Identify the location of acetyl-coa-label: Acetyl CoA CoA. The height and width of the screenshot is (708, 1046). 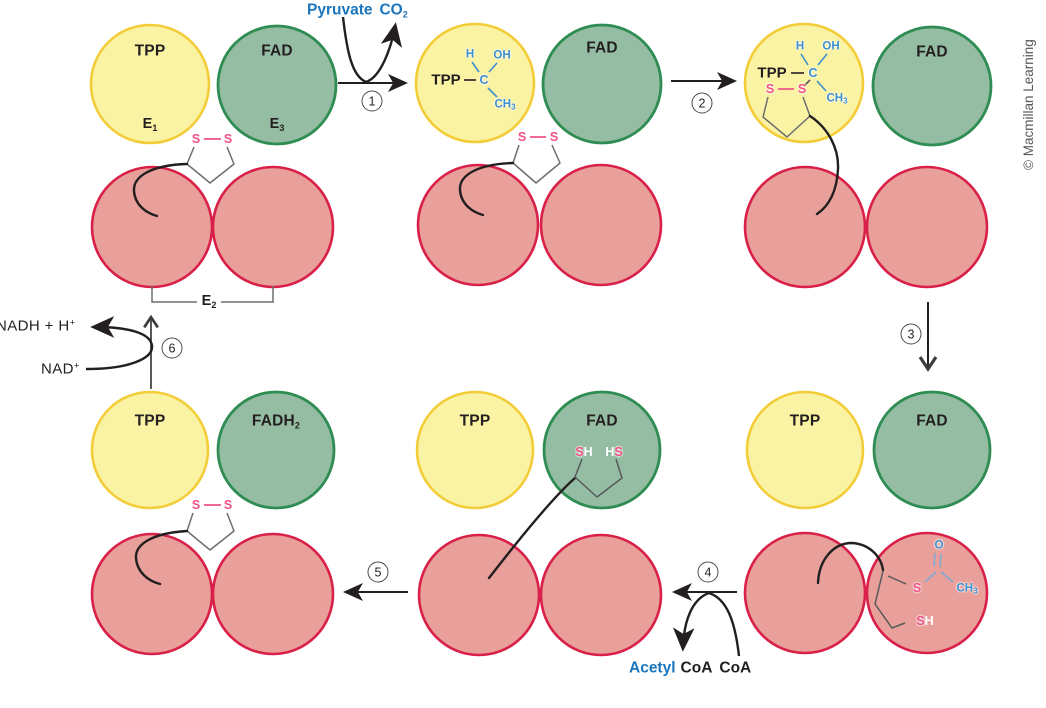
(690, 668).